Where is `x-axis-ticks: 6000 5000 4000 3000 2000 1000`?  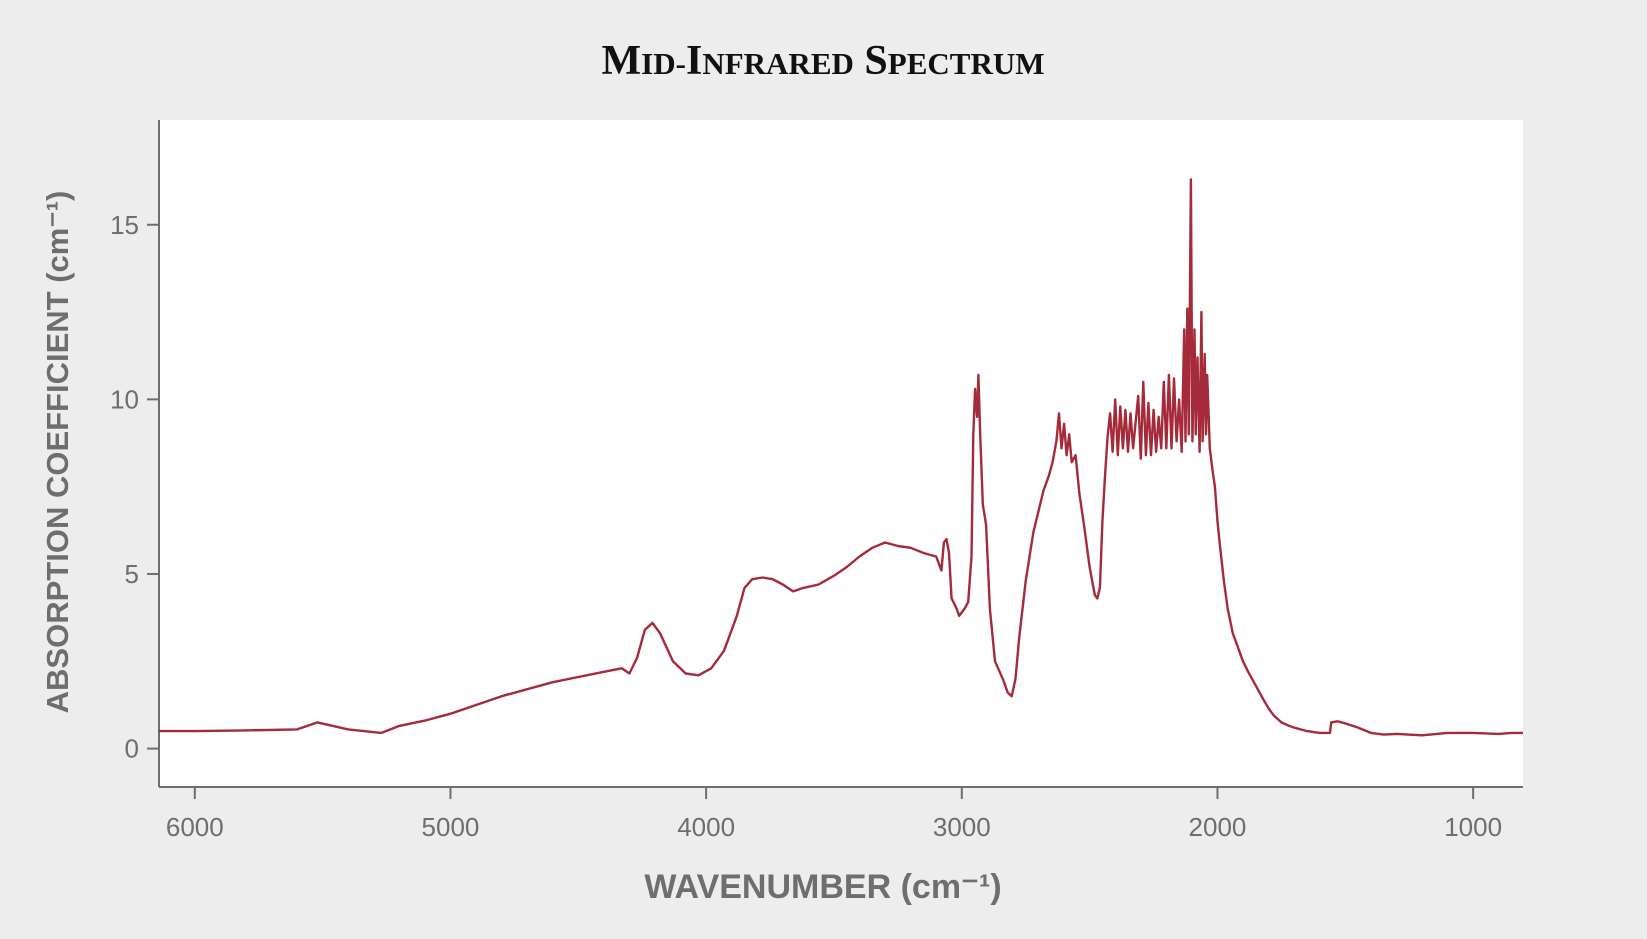
x-axis-ticks: 6000 5000 4000 3000 2000 1000 is located at coordinates (834, 814).